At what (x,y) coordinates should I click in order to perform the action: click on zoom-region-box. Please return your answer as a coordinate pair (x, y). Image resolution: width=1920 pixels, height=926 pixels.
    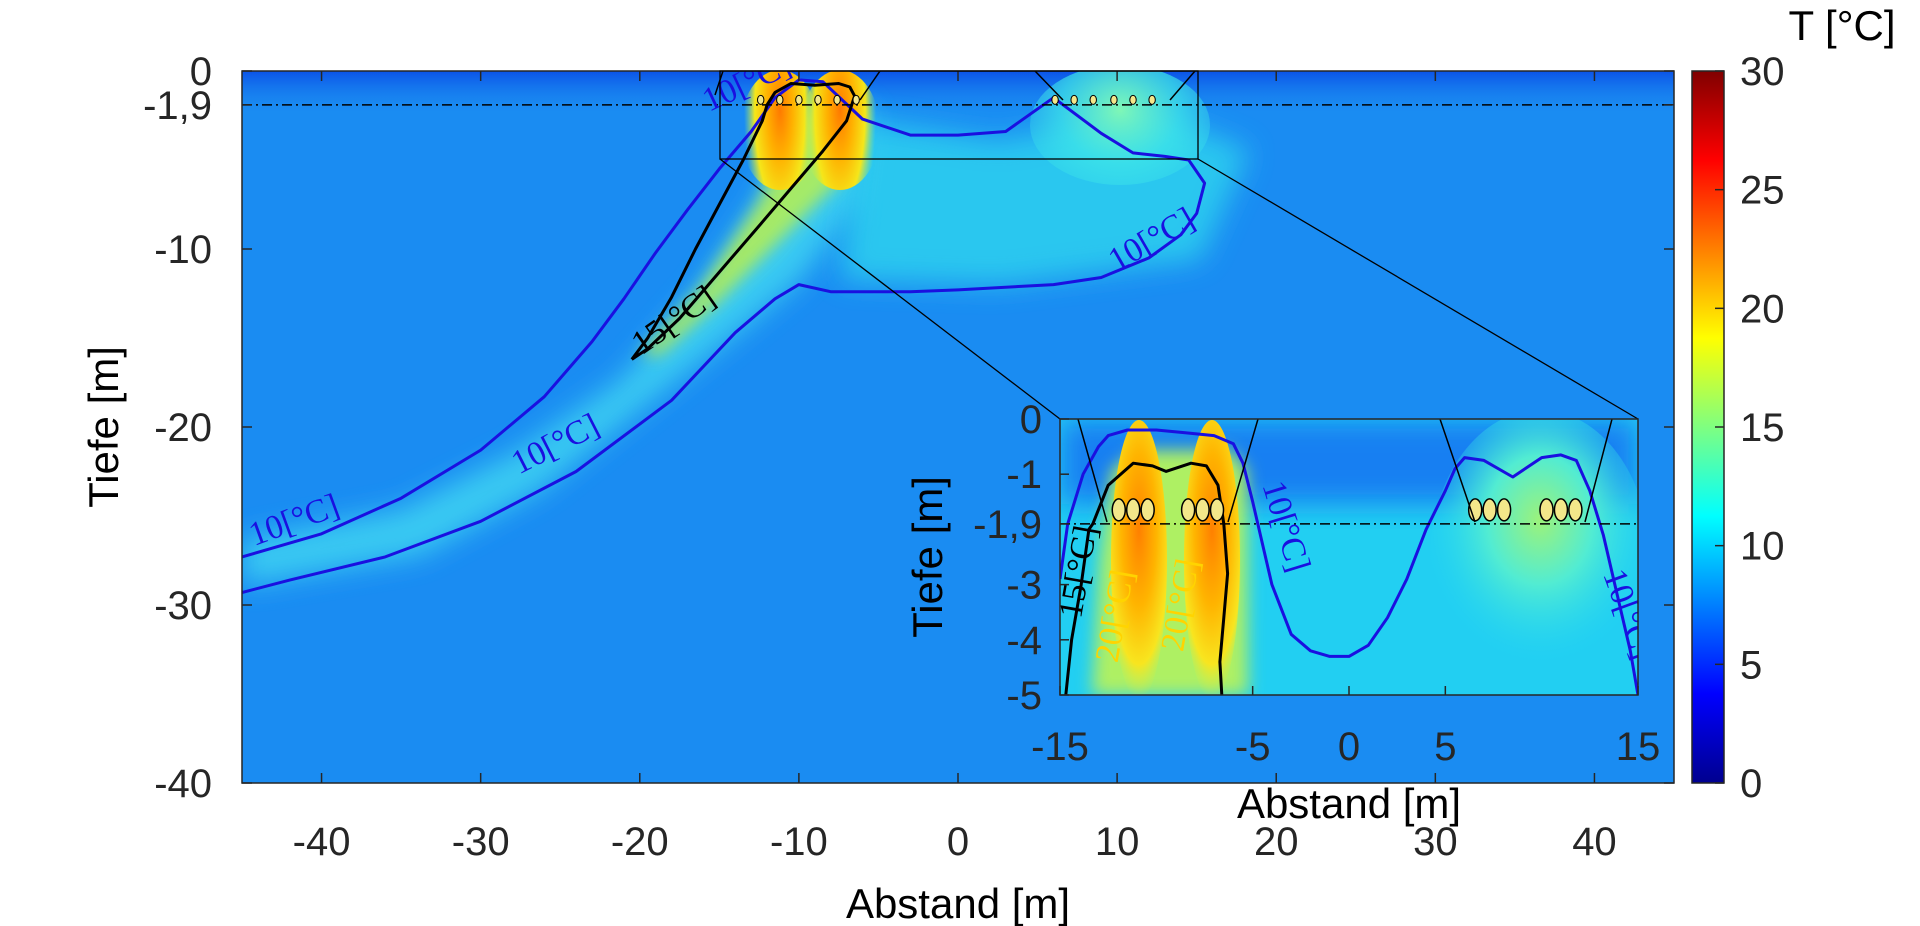
    Looking at the image, I should click on (959, 115).